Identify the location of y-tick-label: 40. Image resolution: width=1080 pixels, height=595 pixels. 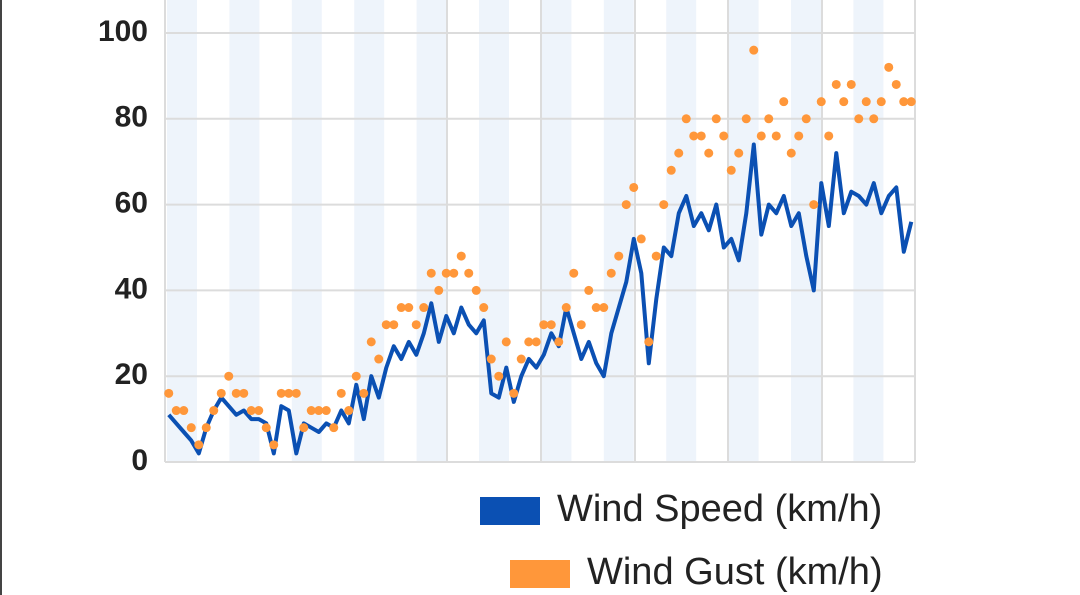
(131, 288).